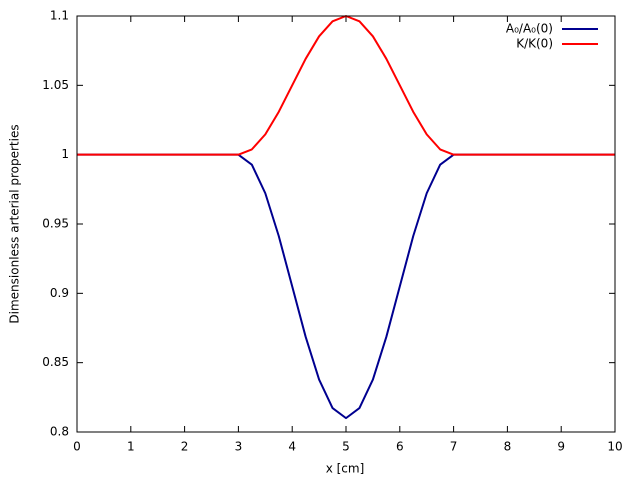 The height and width of the screenshot is (480, 640). Describe the element at coordinates (65, 154) in the screenshot. I see `y-tick-label: 1` at that location.